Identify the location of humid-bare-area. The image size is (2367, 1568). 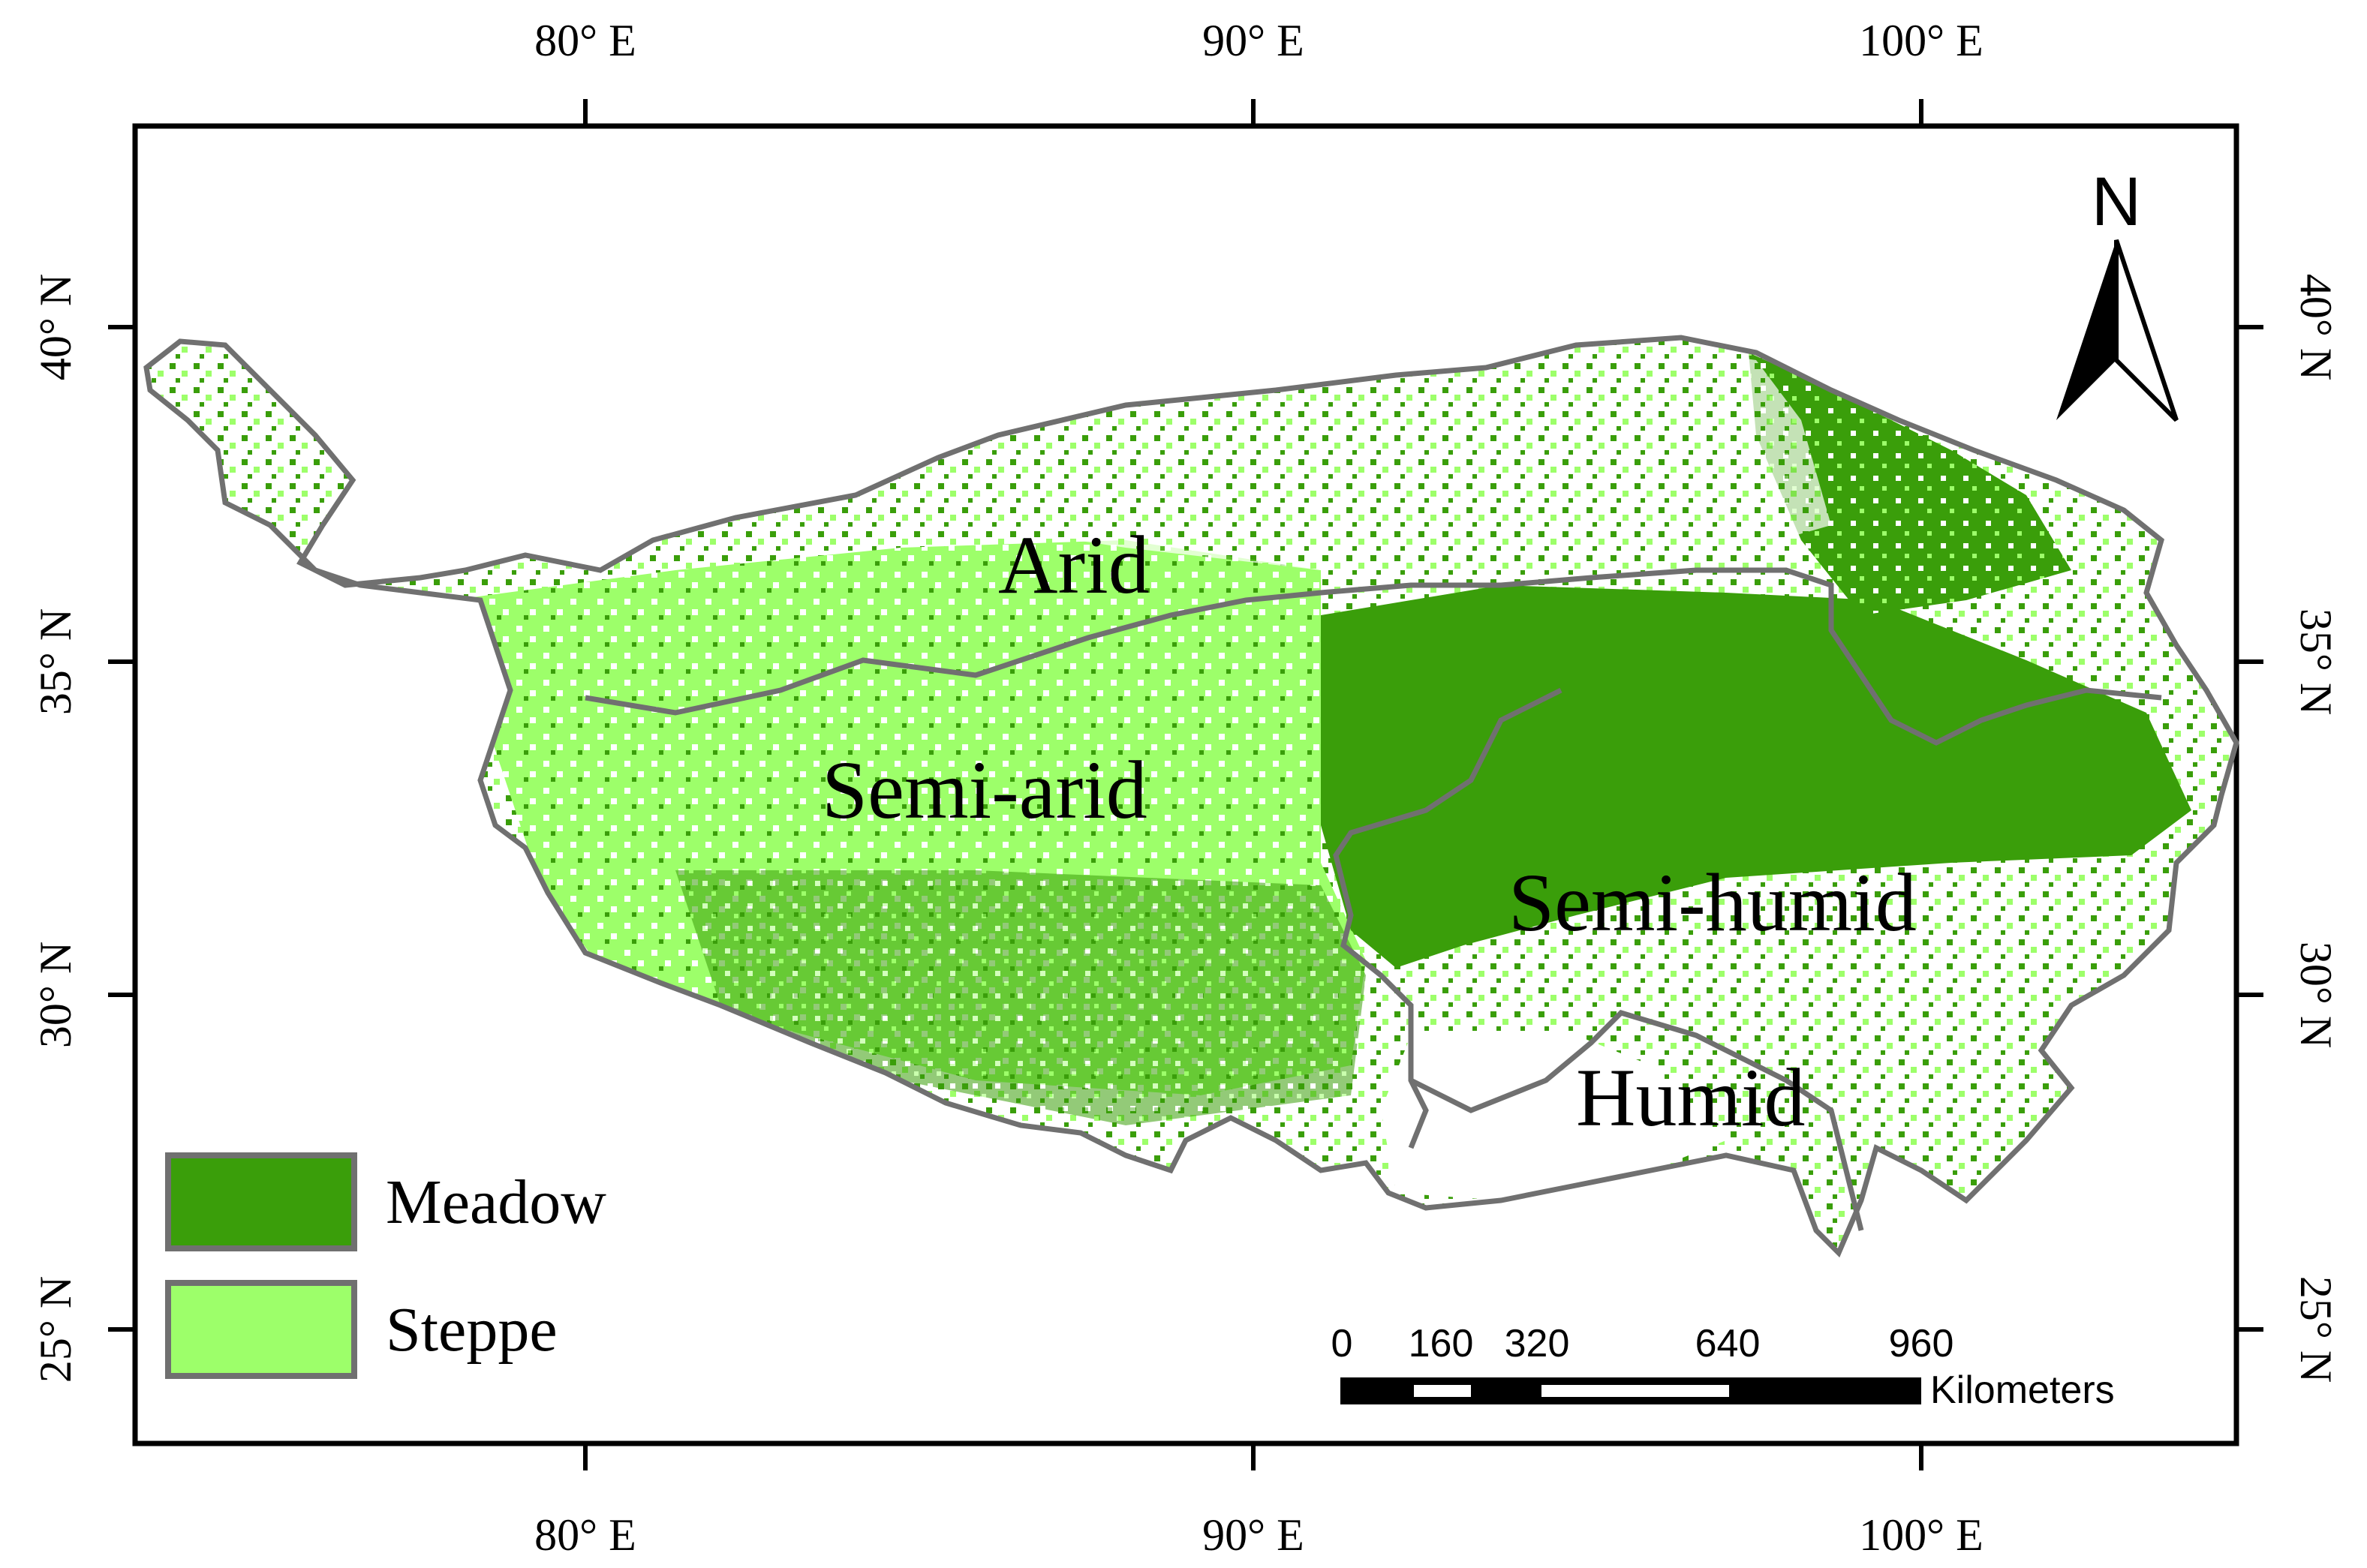
(1553, 1117).